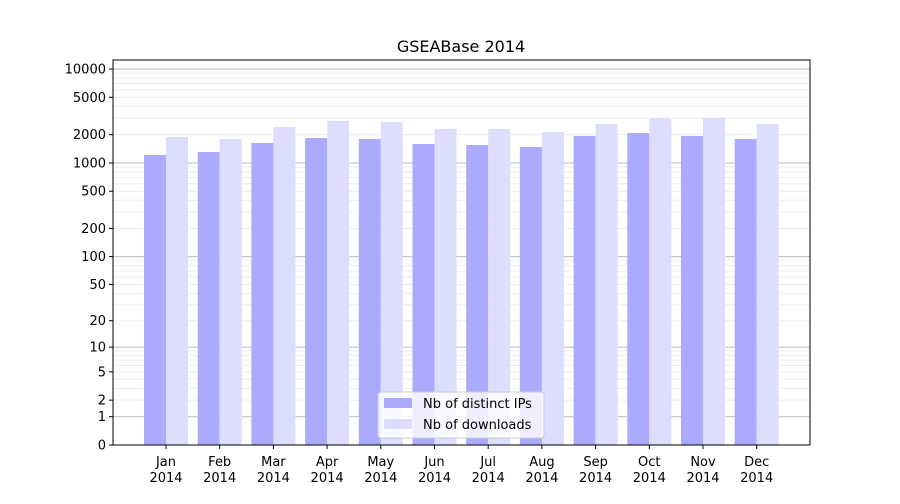 This screenshot has height=504, width=900. What do you see at coordinates (219, 470) in the screenshot?
I see `x-tick-label: Feb 2014` at bounding box center [219, 470].